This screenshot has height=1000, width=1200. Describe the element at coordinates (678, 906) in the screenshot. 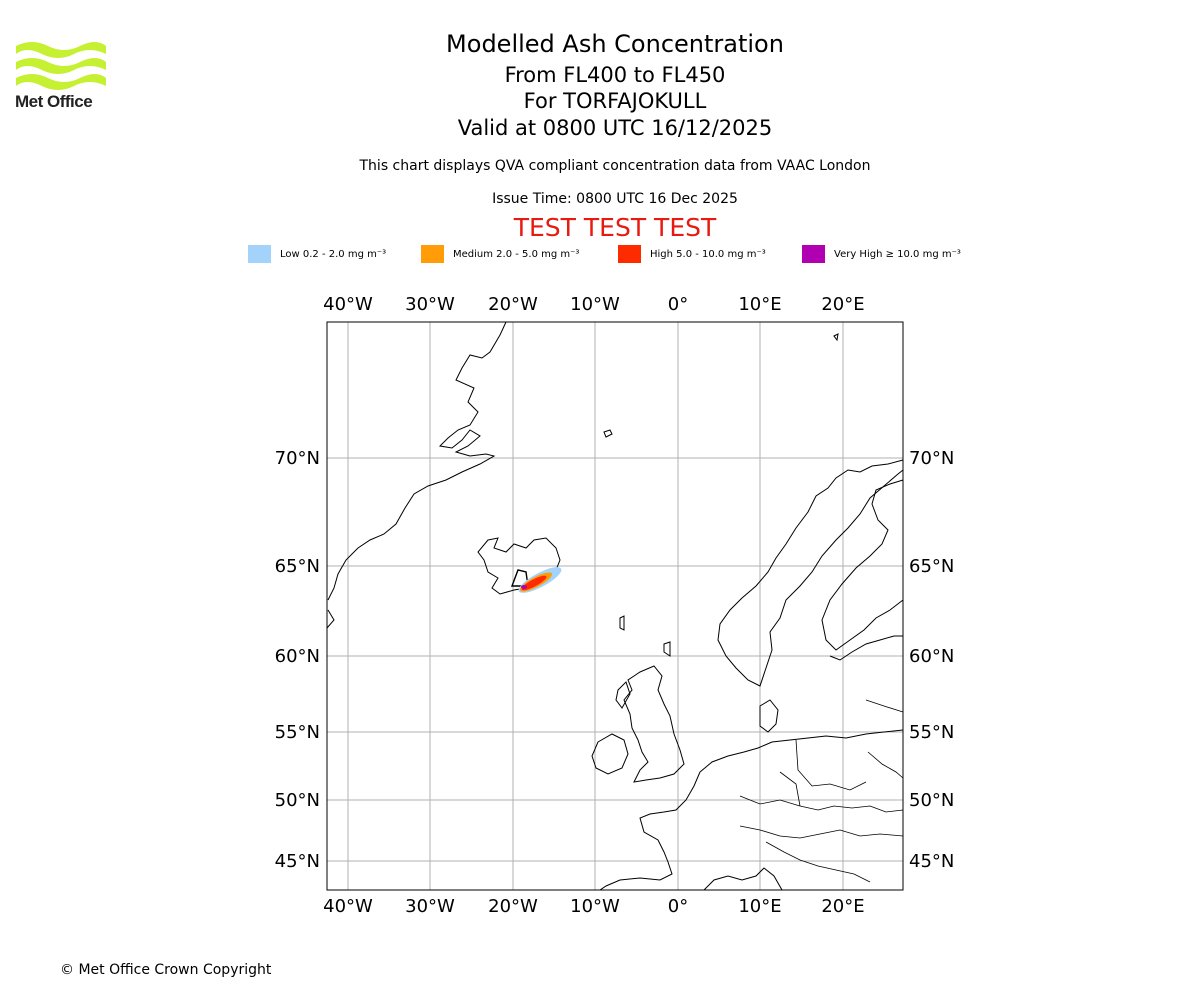

I see `lon-label-bottom: 0°` at that location.